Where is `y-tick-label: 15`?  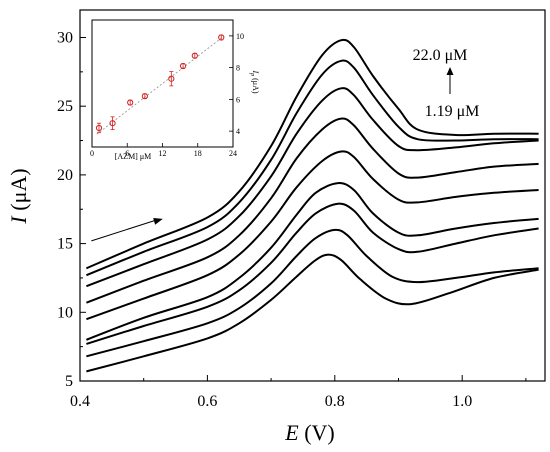
y-tick-label: 15 is located at coordinates (65, 244).